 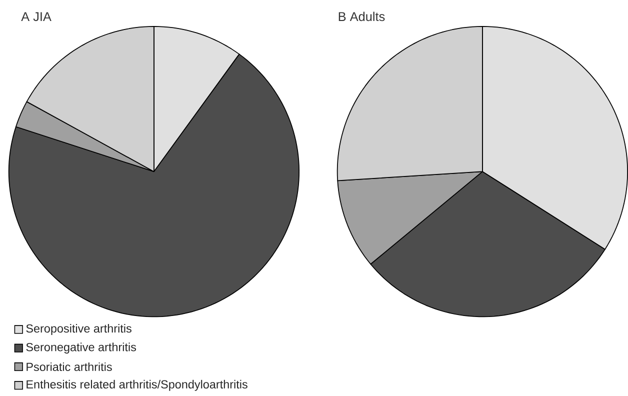 I want to click on chart-title: B Adults, so click(x=361, y=16).